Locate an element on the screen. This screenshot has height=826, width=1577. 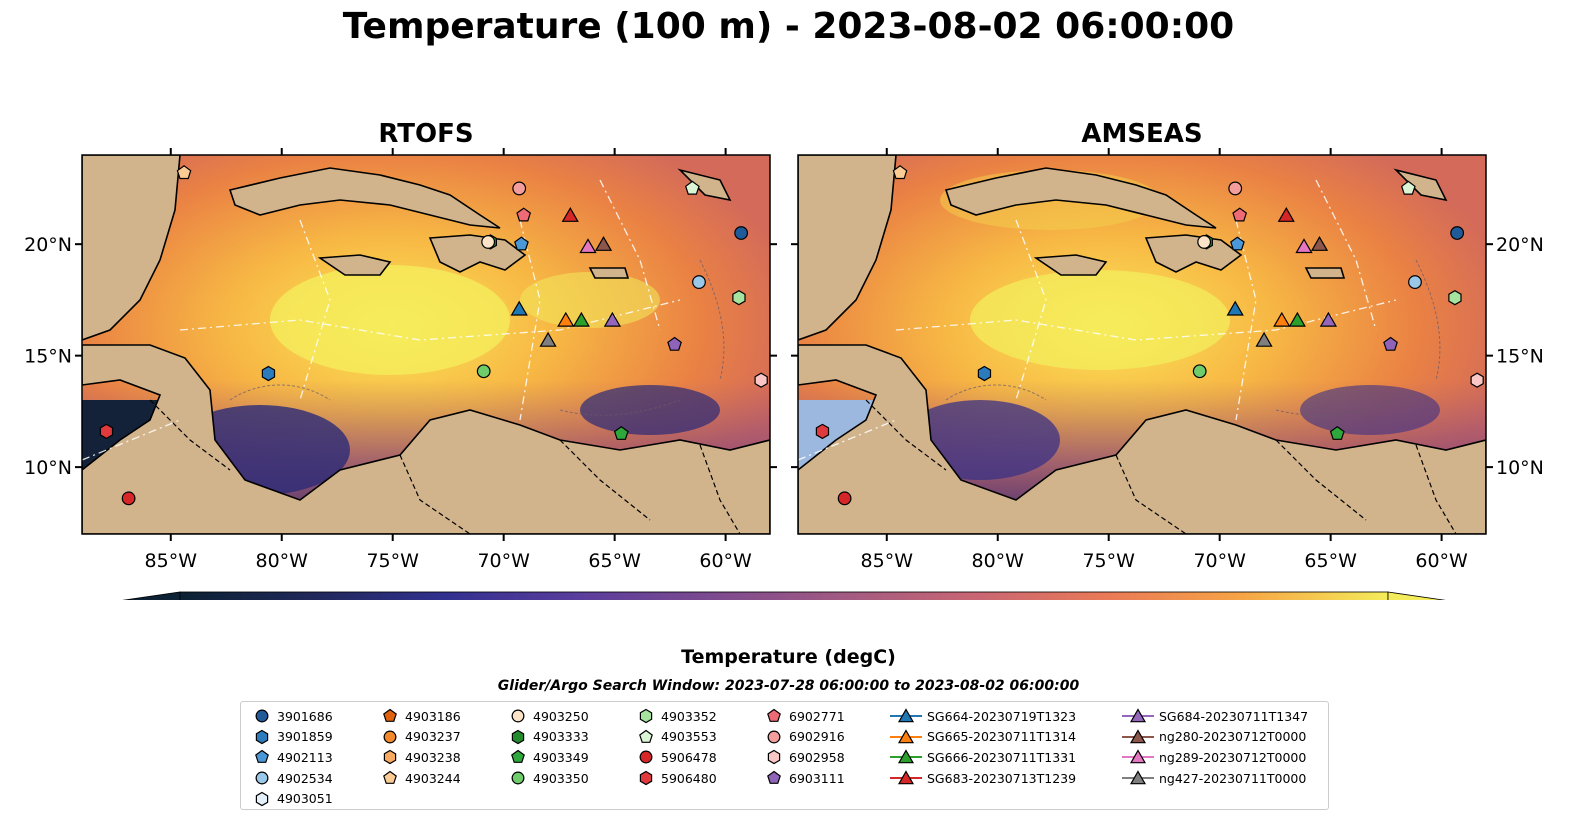
platform-marker-SG666-20230711T1331 is located at coordinates (581, 319).